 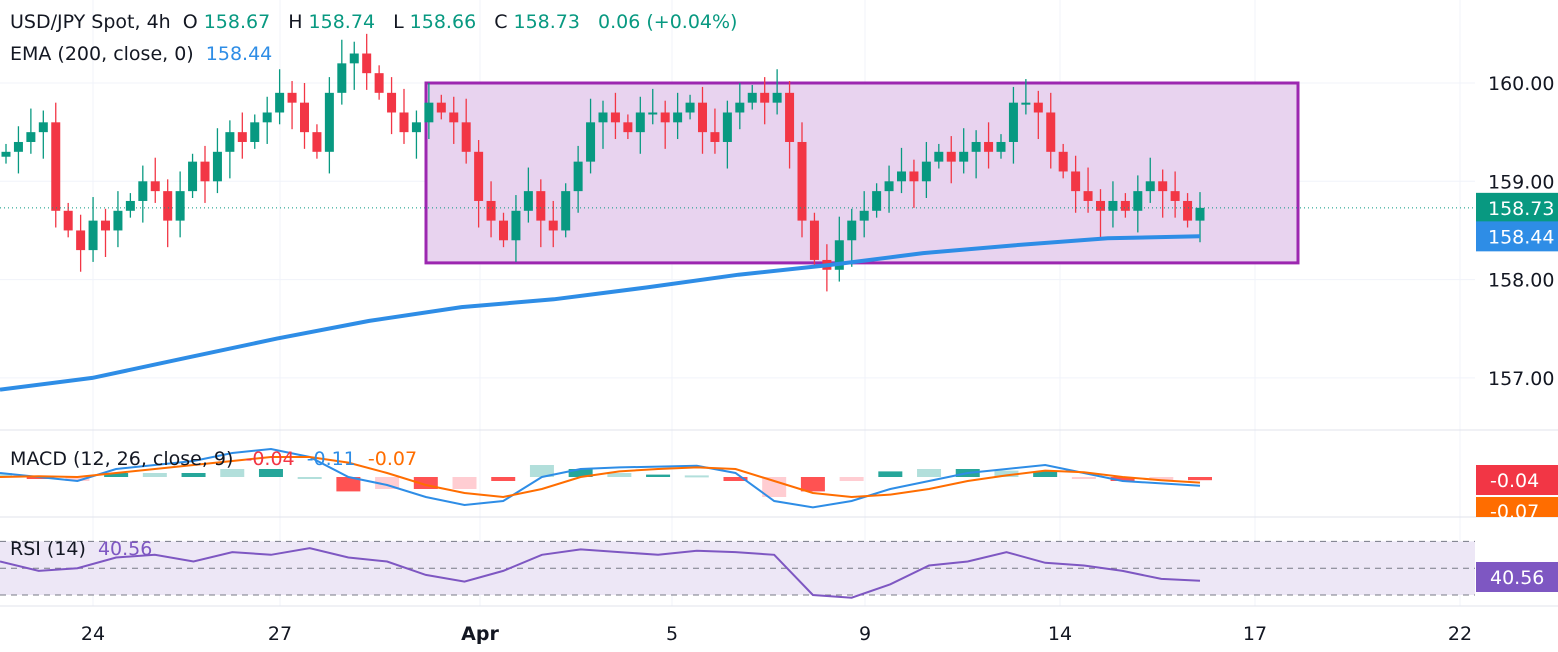 I want to click on price-tick-label: 158.00, so click(x=1521, y=281).